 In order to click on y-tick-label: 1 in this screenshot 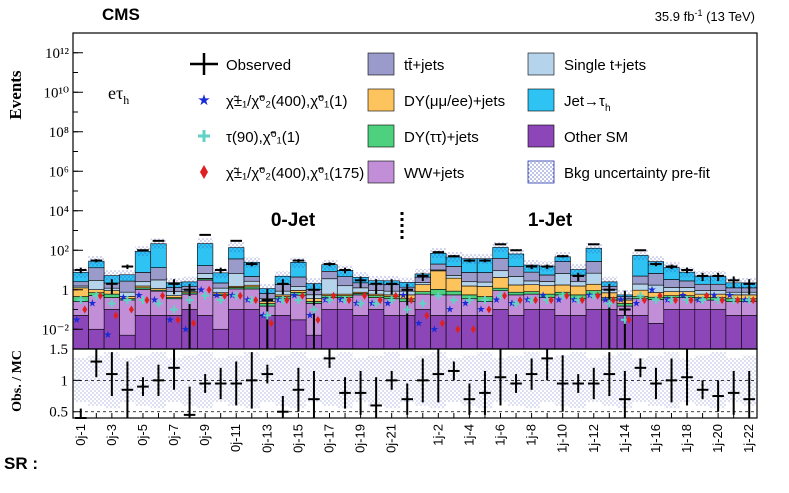, I will do `click(66, 291)`.